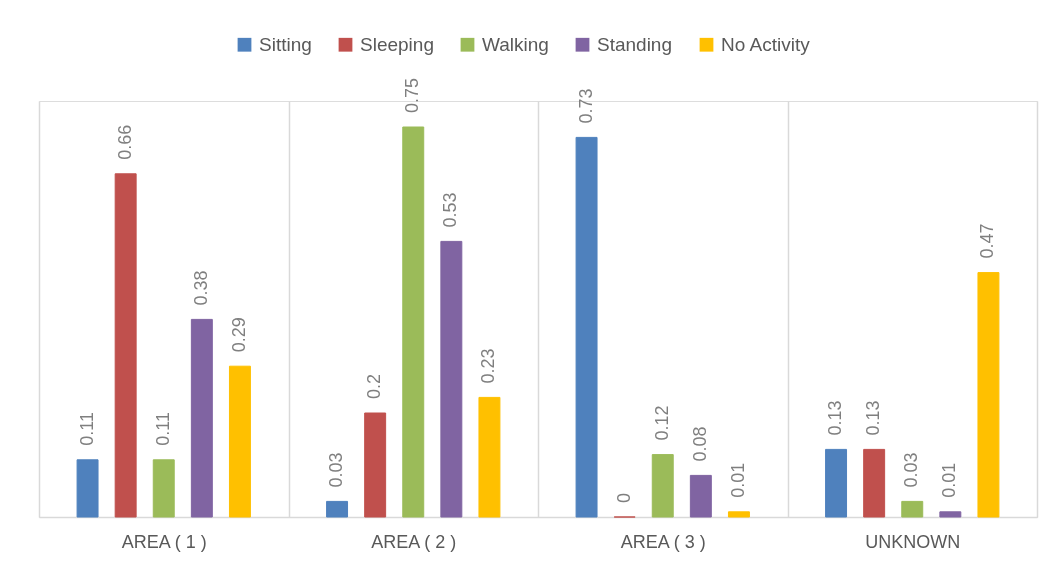  What do you see at coordinates (238, 335) in the screenshot?
I see `data-label: 0.29` at bounding box center [238, 335].